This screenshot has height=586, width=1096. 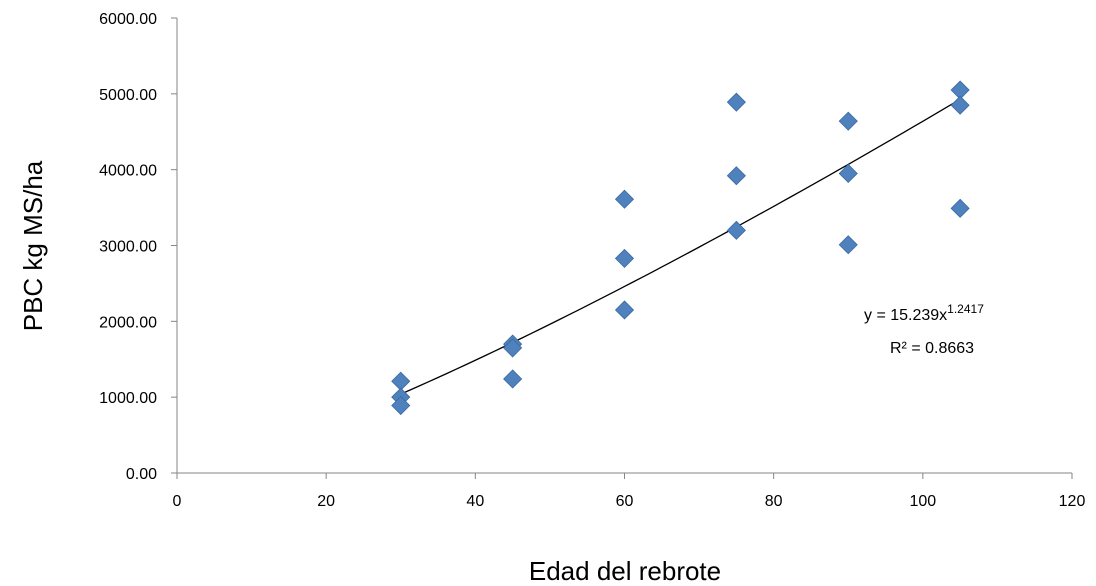 I want to click on y-axis-title: PBC kg MS/ha, so click(x=33, y=245).